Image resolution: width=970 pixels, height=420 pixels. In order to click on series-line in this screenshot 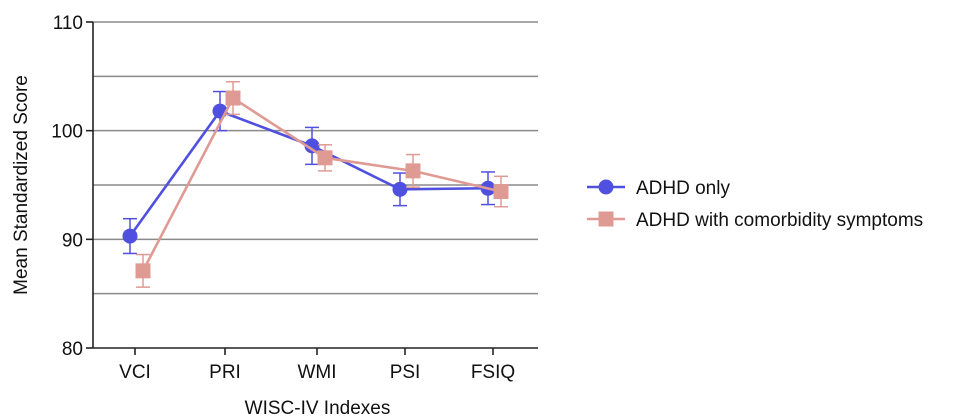, I will do `click(308, 173)`.